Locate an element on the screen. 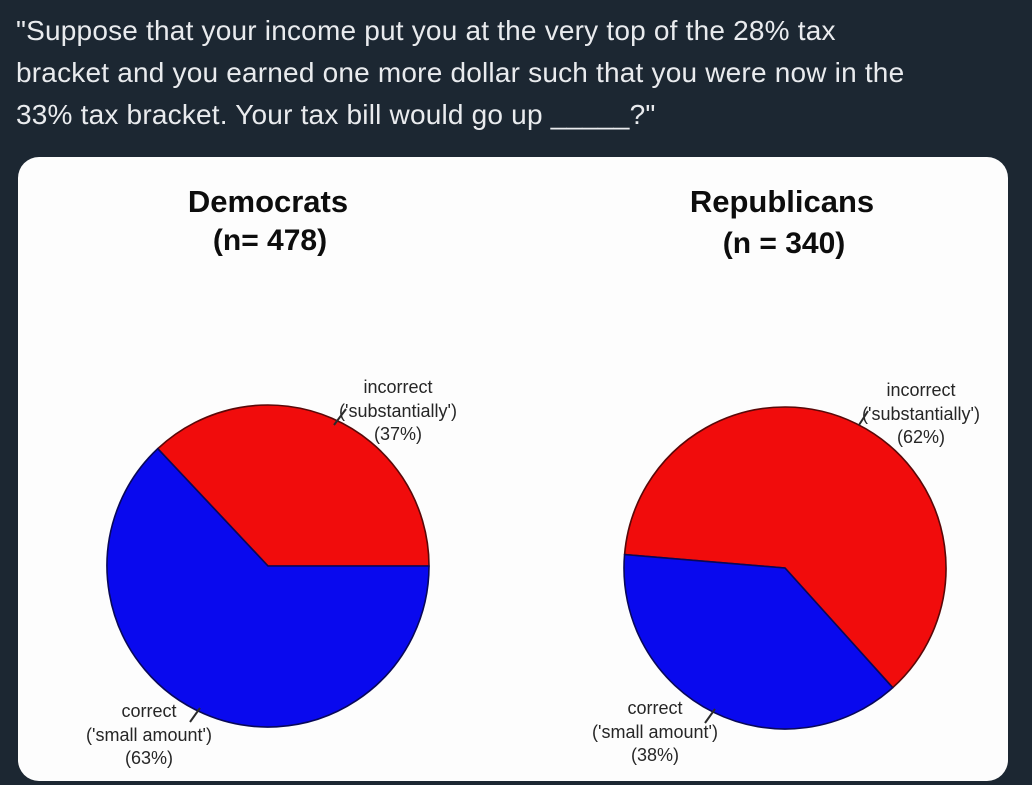 Image resolution: width=1032 pixels, height=785 pixels. republicans-sample-size: (n = 340) is located at coordinates (784, 243).